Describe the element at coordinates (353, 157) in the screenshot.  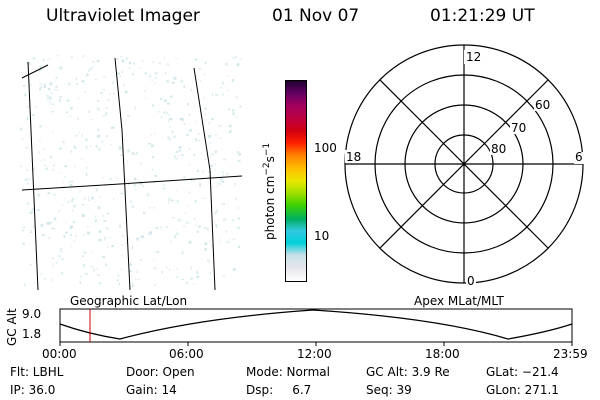
I see `mlt-label-left: 18` at that location.